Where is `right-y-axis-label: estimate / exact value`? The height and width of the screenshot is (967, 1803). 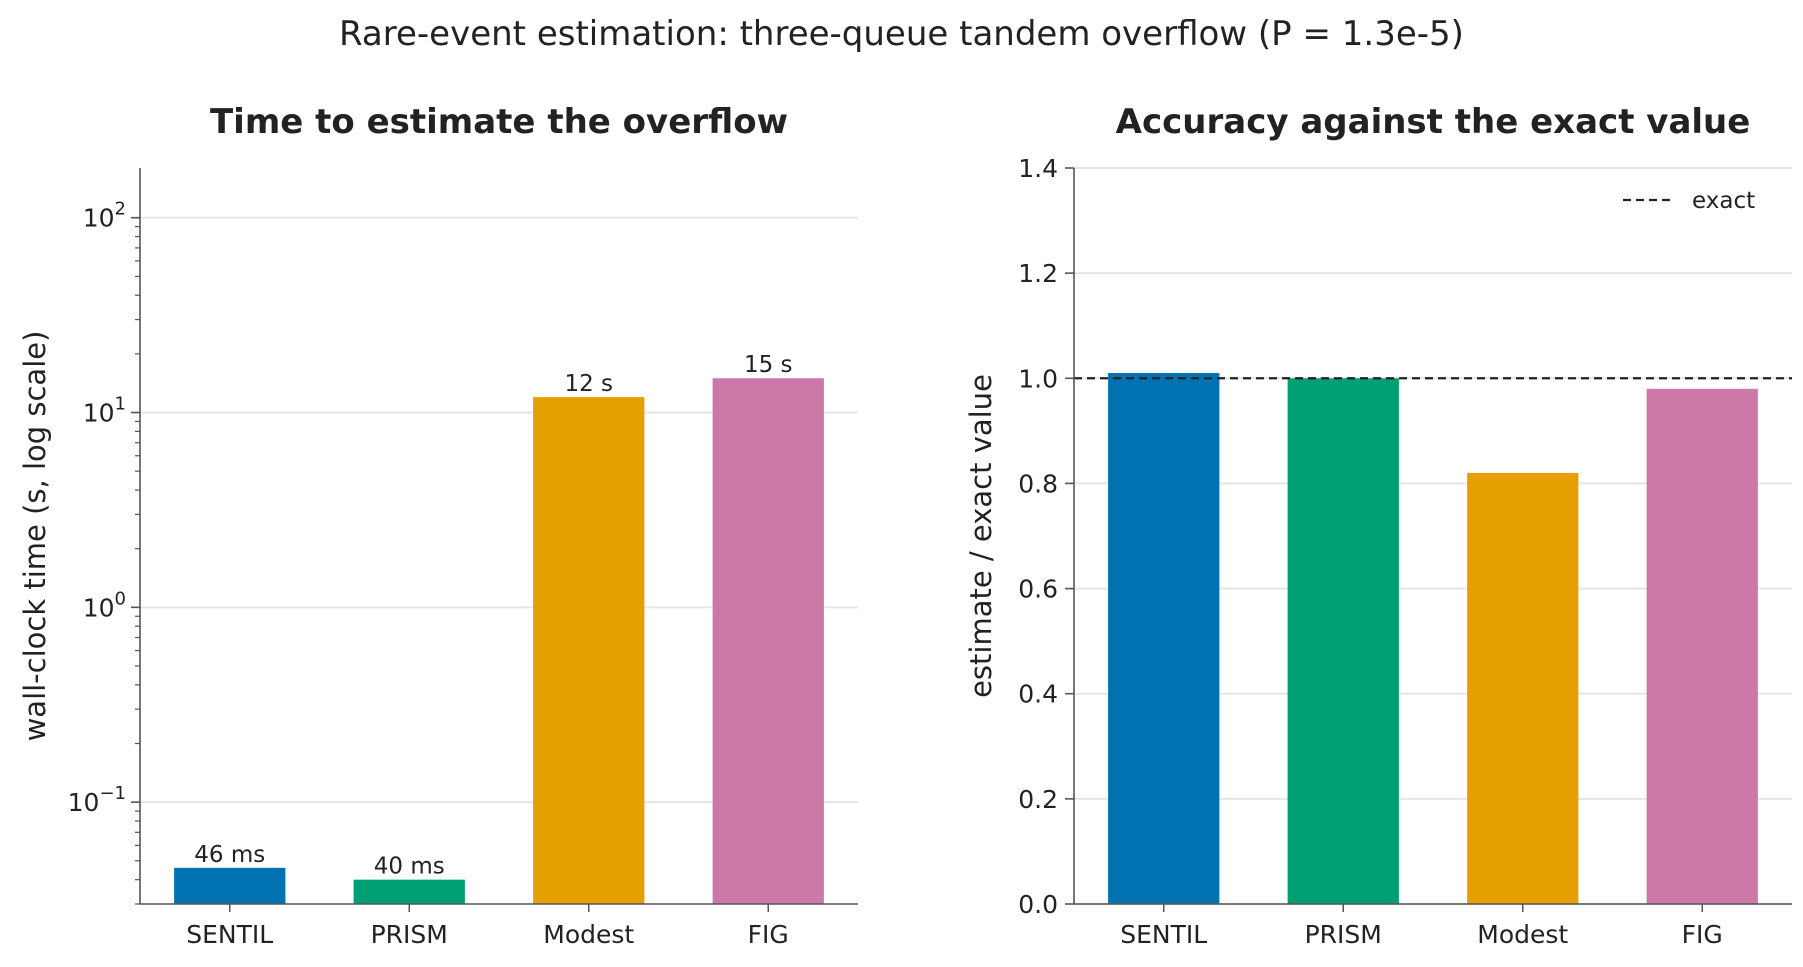 right-y-axis-label: estimate / exact value is located at coordinates (981, 536).